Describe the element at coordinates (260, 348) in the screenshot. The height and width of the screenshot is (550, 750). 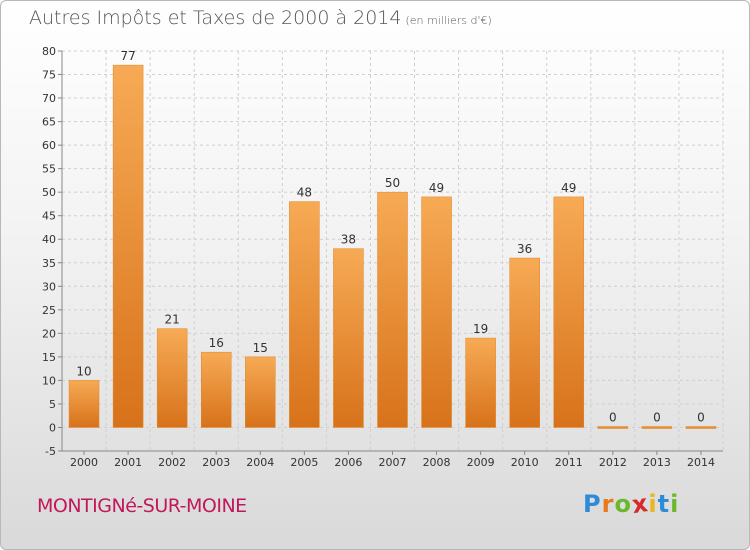
I see `data-label: 15` at that location.